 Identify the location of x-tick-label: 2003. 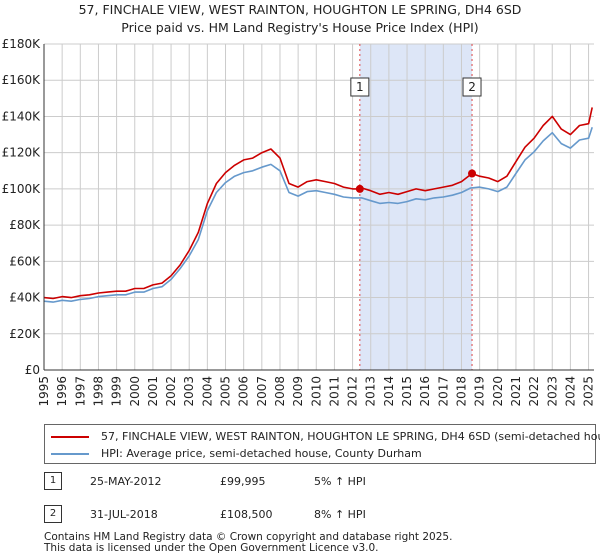
(189, 391).